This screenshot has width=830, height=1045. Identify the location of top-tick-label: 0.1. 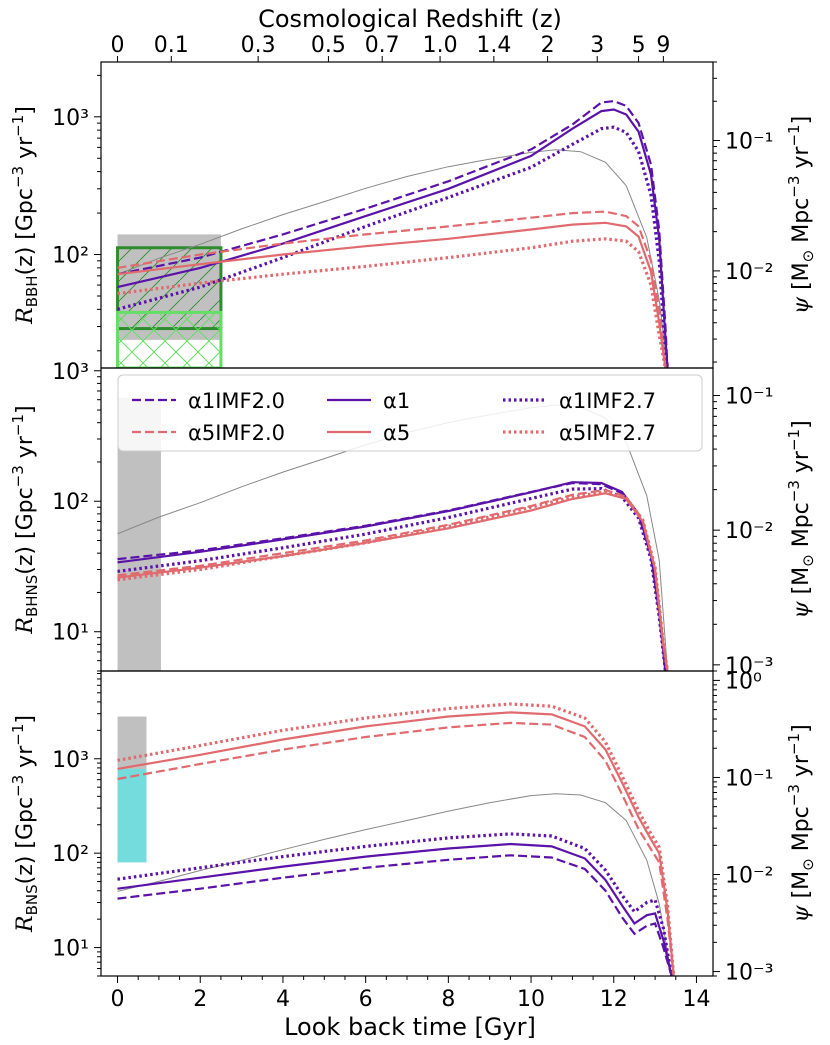
(171, 45).